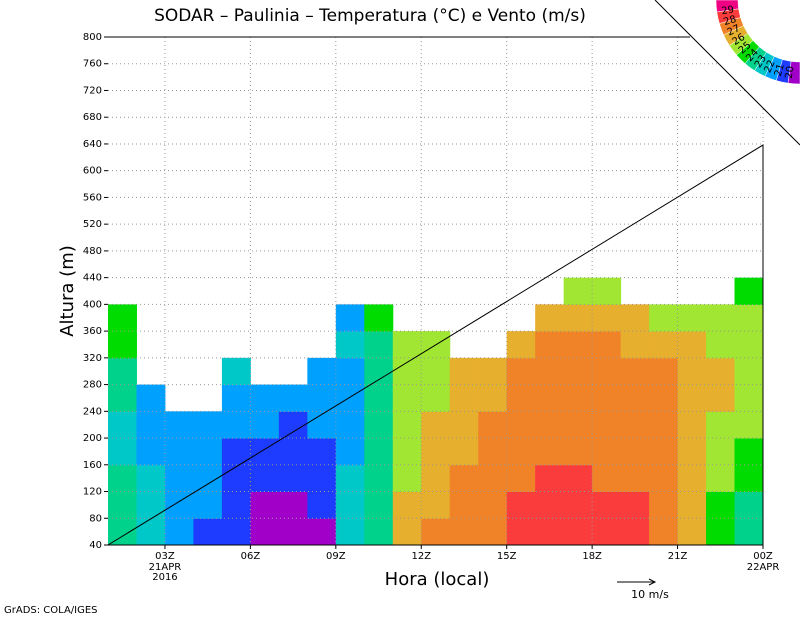  Describe the element at coordinates (790, 72) in the screenshot. I see `colorbar-label: 20` at that location.